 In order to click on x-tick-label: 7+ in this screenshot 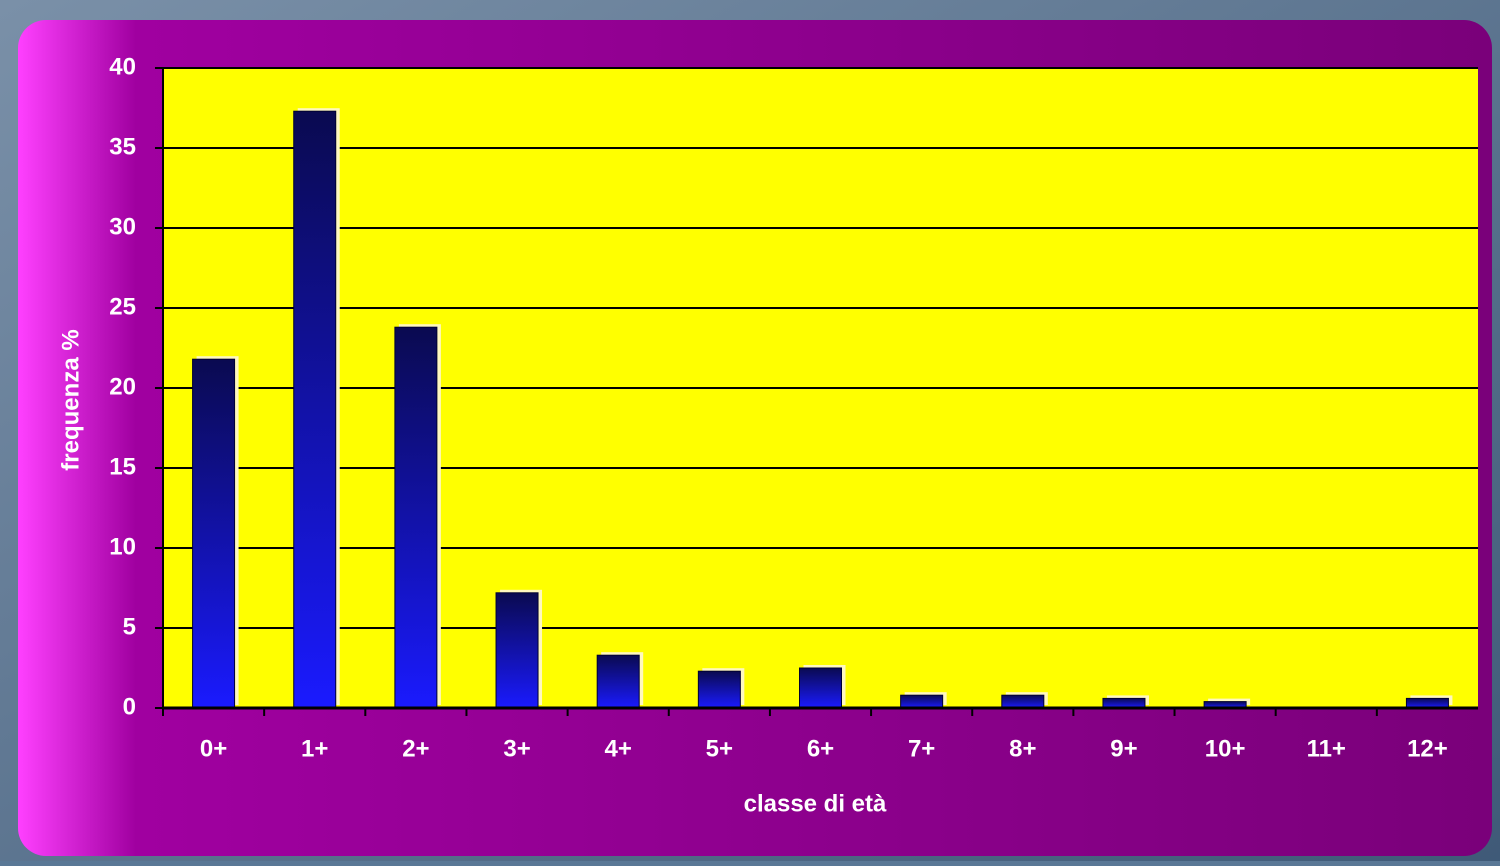, I will do `click(921, 748)`.